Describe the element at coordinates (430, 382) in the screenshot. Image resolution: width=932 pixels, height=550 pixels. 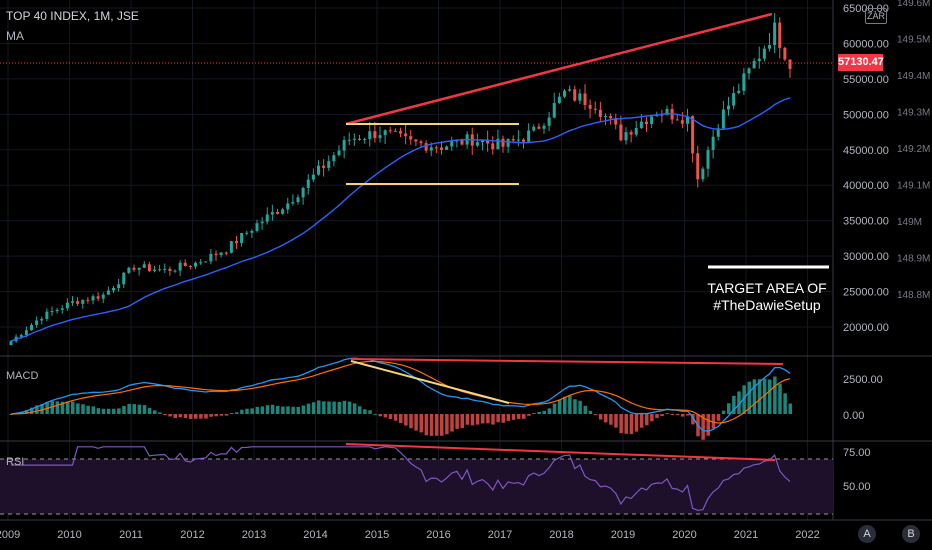
I see `trendline-macd-down` at that location.